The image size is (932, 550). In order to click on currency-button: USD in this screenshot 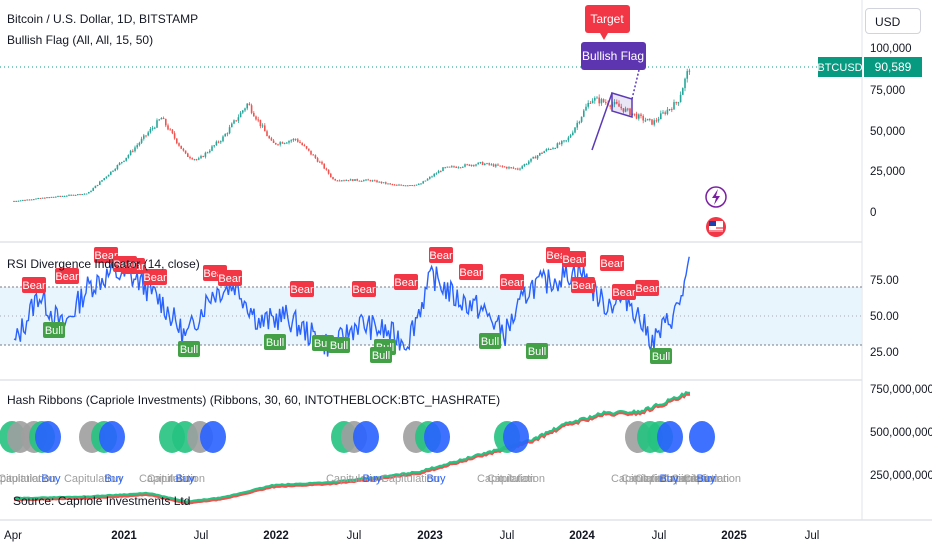, I will do `click(893, 21)`.